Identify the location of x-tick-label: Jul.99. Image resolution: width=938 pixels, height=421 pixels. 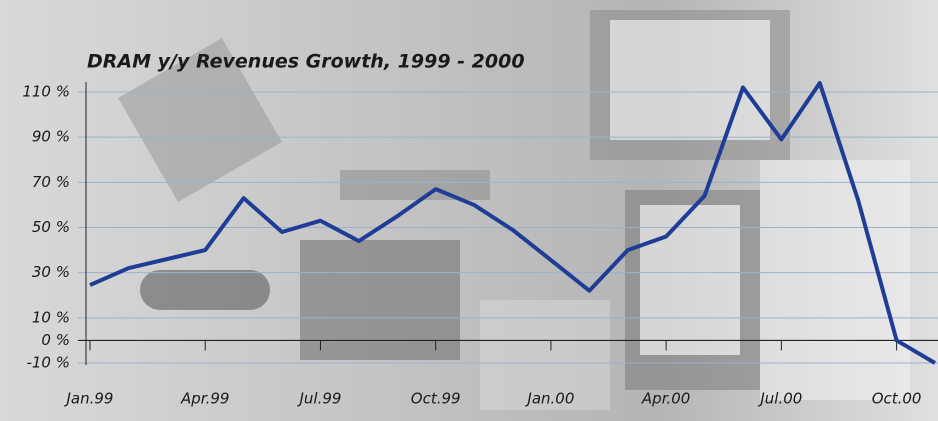
(318, 399).